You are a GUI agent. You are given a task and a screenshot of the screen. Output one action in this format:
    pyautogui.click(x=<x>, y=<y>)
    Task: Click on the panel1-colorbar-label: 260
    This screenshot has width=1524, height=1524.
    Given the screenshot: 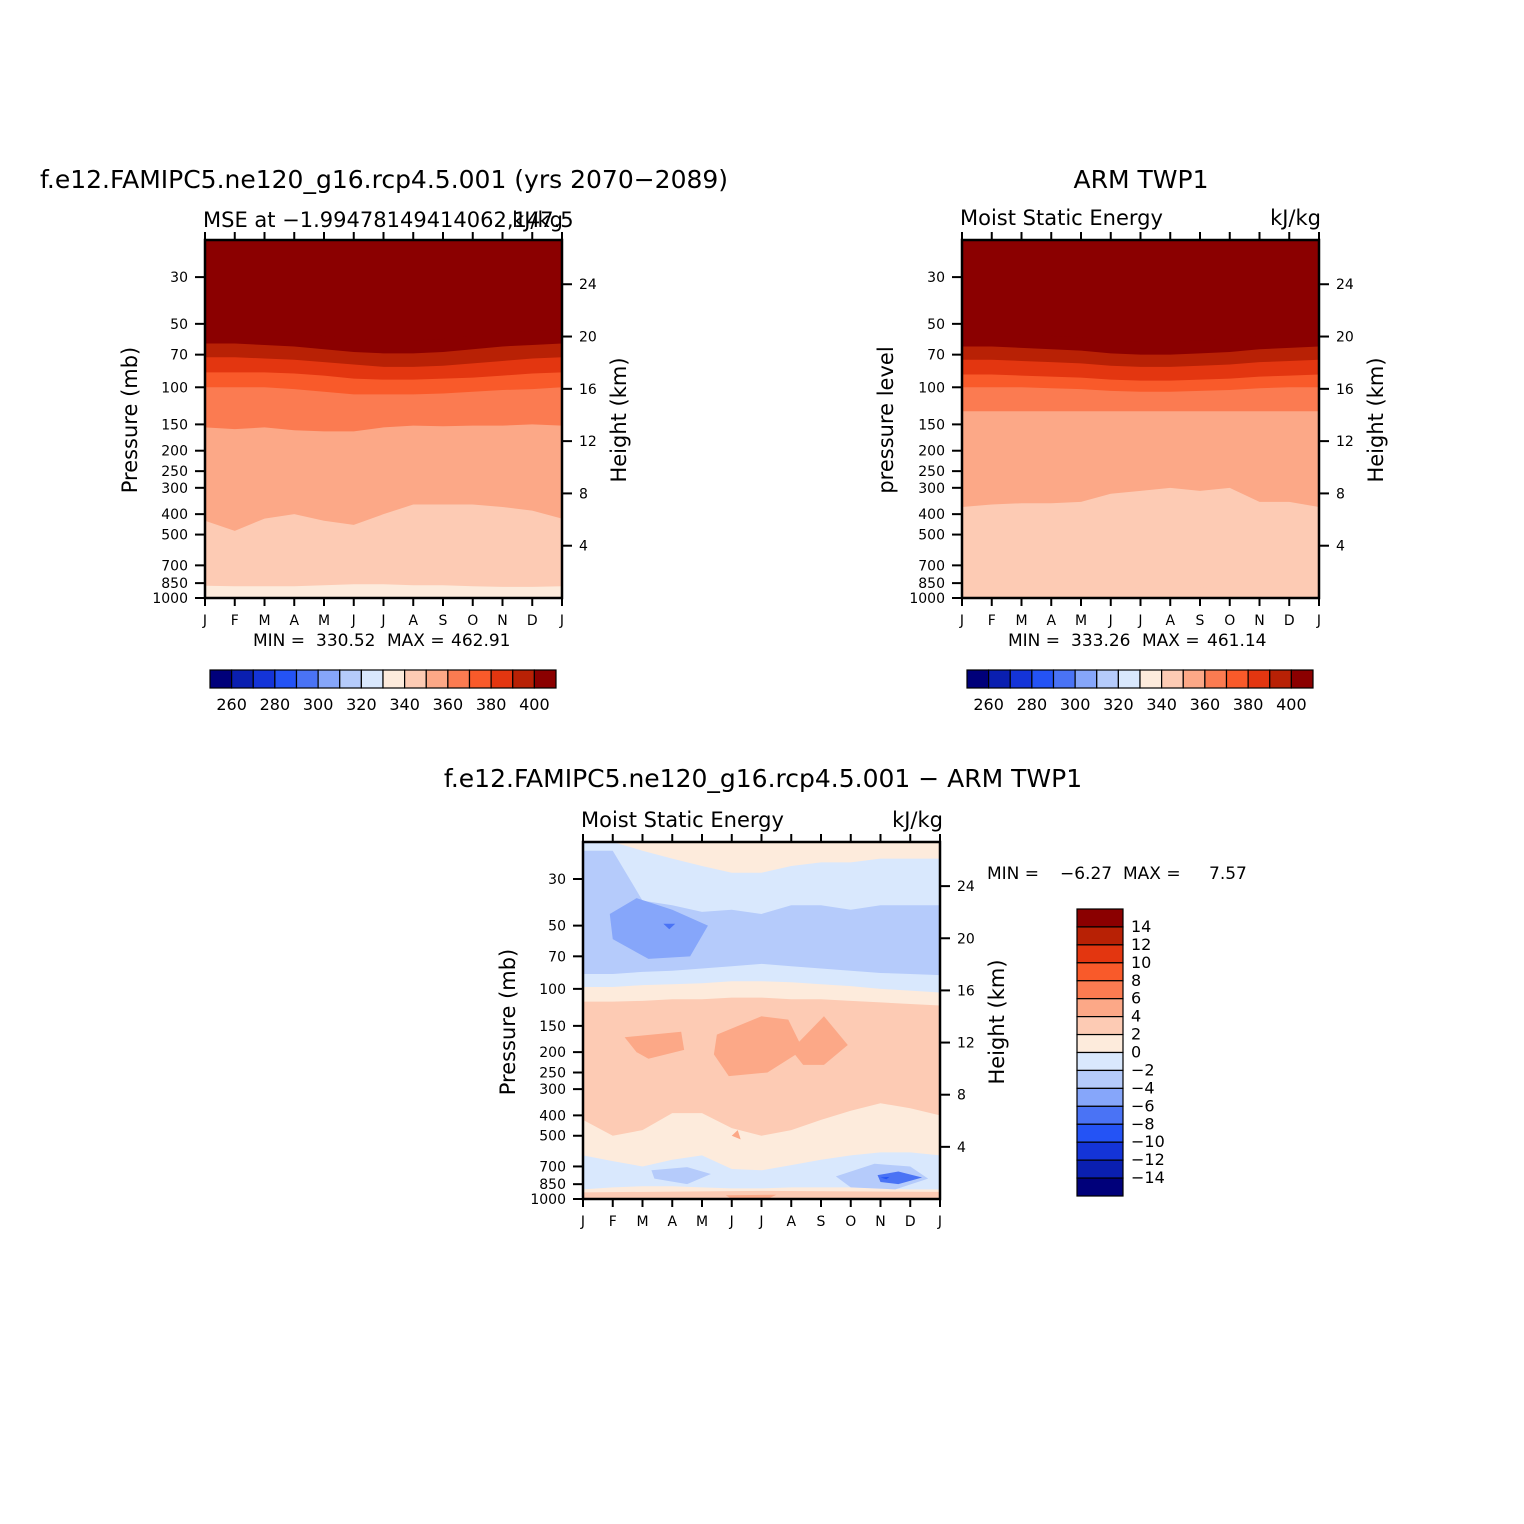 What is the action you would take?
    pyautogui.click(x=231, y=704)
    